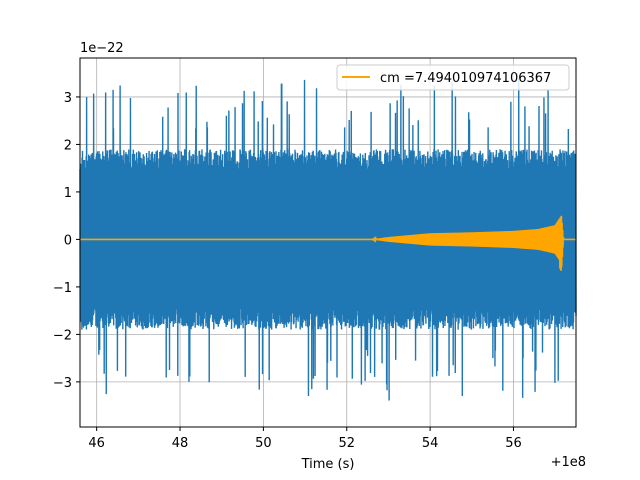 The height and width of the screenshot is (480, 640). I want to click on x-tick-label: 52, so click(346, 443).